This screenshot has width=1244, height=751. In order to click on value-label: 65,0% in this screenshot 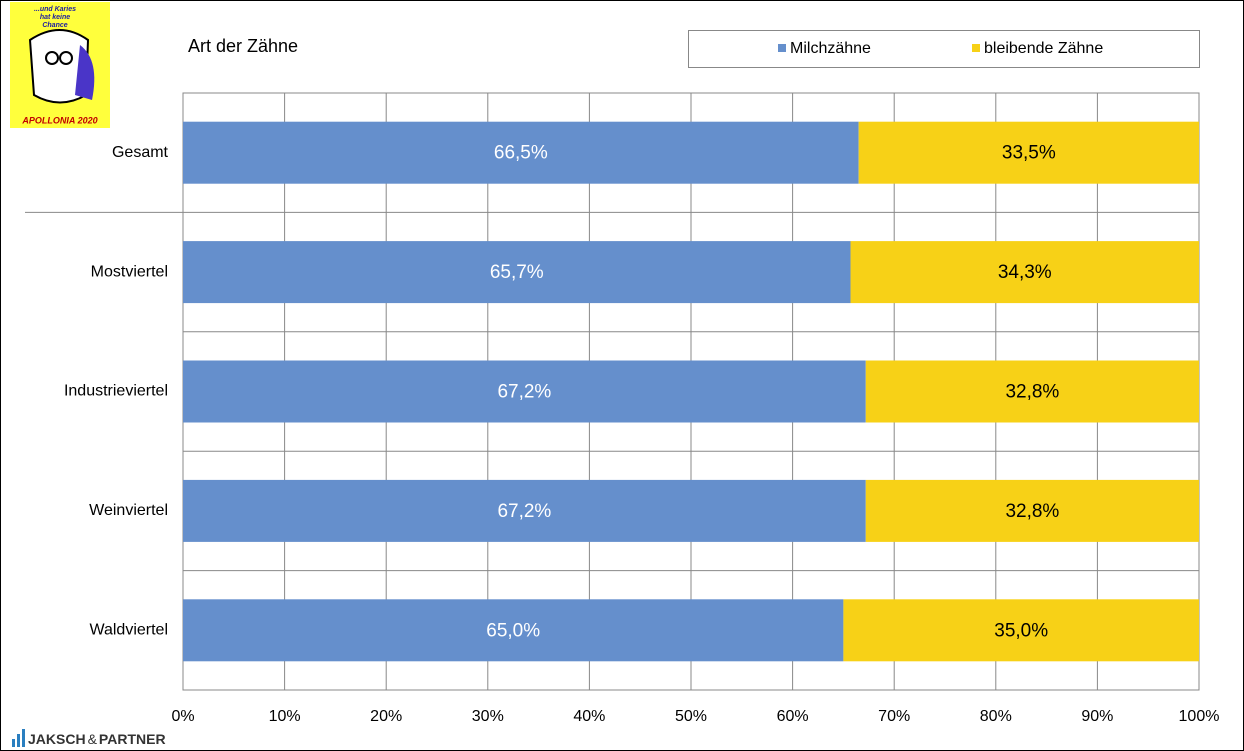, I will do `click(513, 630)`.